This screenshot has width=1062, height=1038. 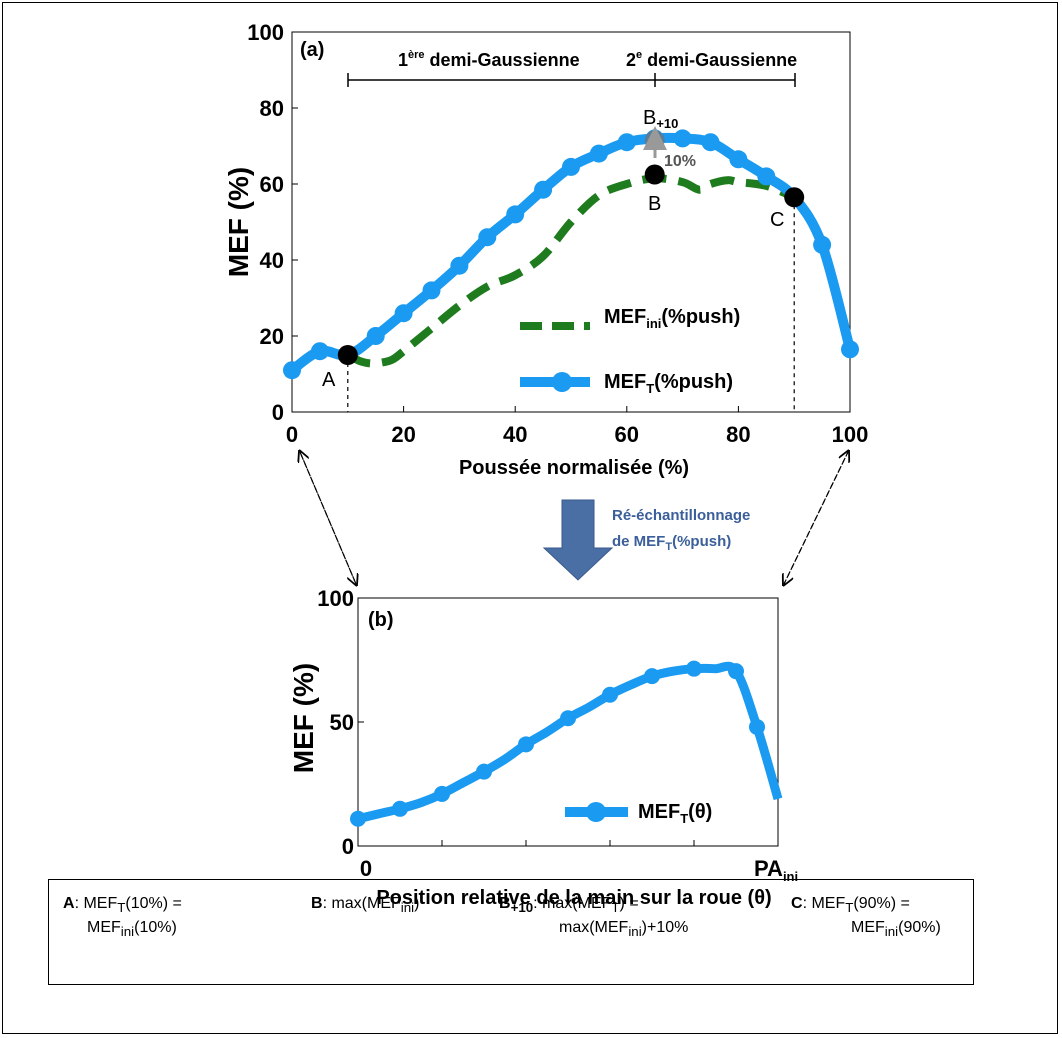 I want to click on gauss1-label: 1ère demi-Gaussienne, so click(x=489, y=59).